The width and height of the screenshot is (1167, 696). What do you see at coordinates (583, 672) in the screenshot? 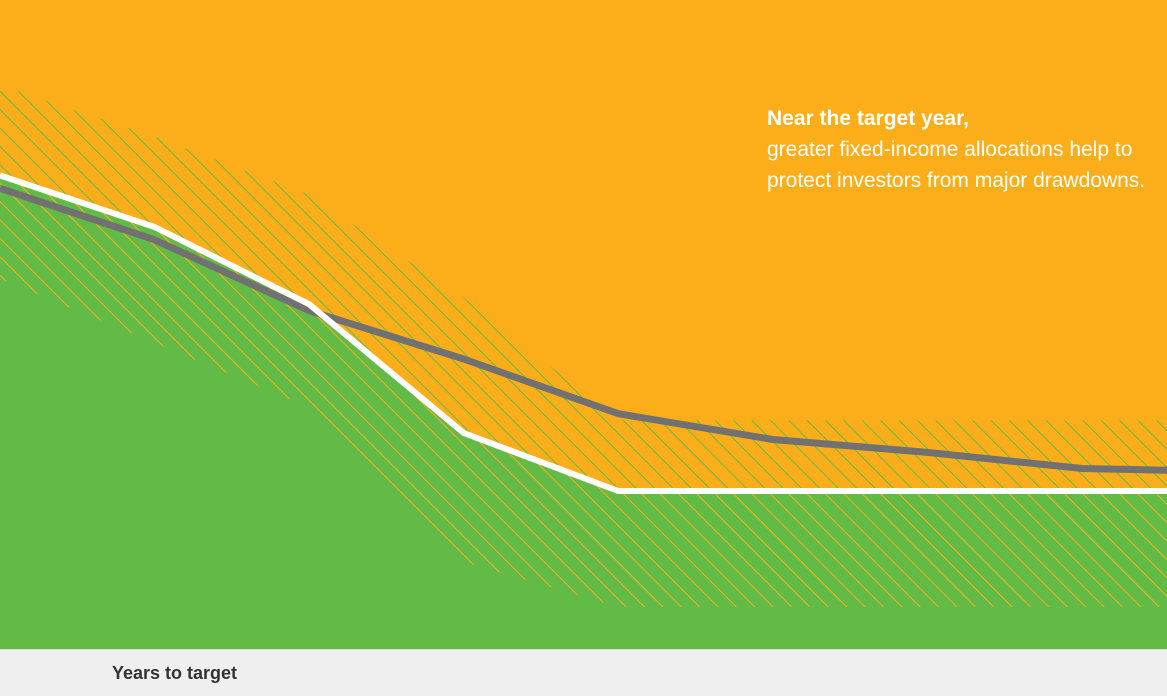
I see `x-axis-band: Years to target` at bounding box center [583, 672].